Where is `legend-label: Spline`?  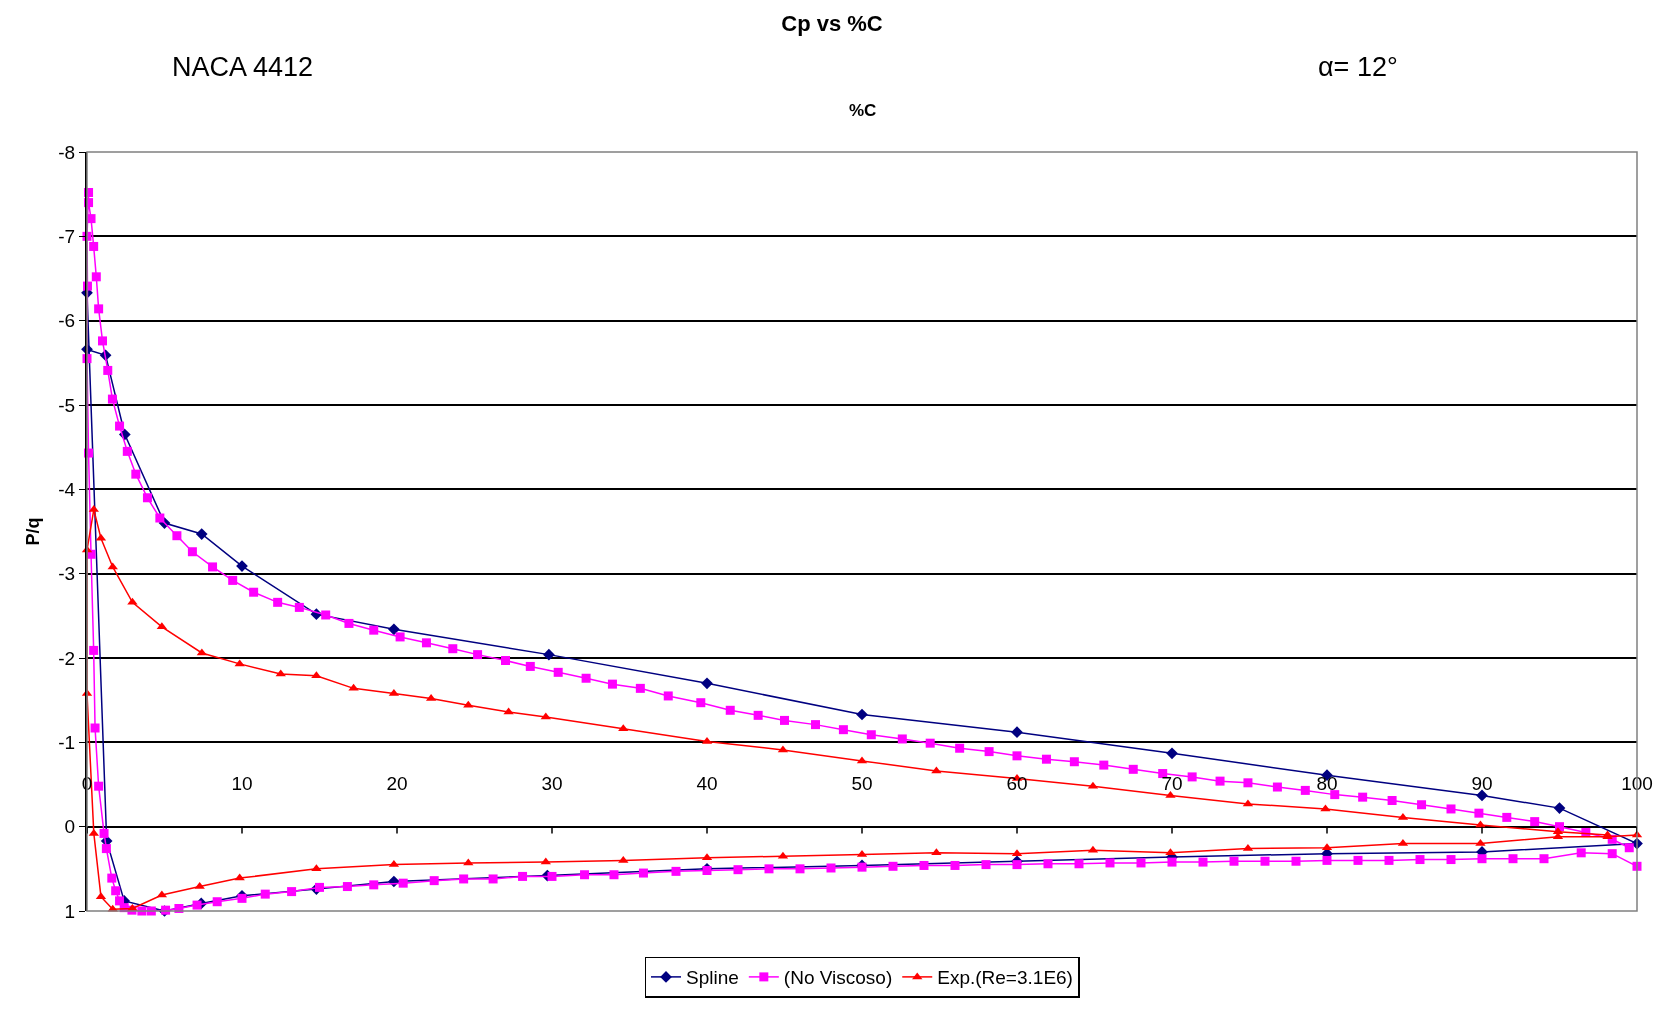 legend-label: Spline is located at coordinates (712, 978).